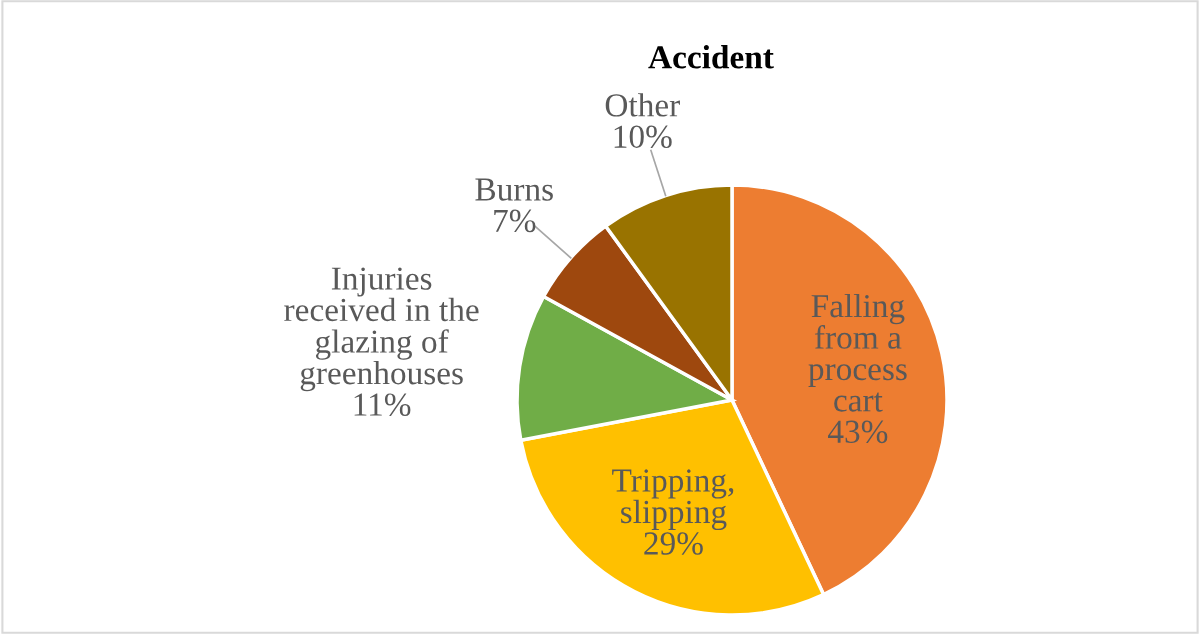  What do you see at coordinates (515, 221) in the screenshot?
I see `data-label: 7%` at bounding box center [515, 221].